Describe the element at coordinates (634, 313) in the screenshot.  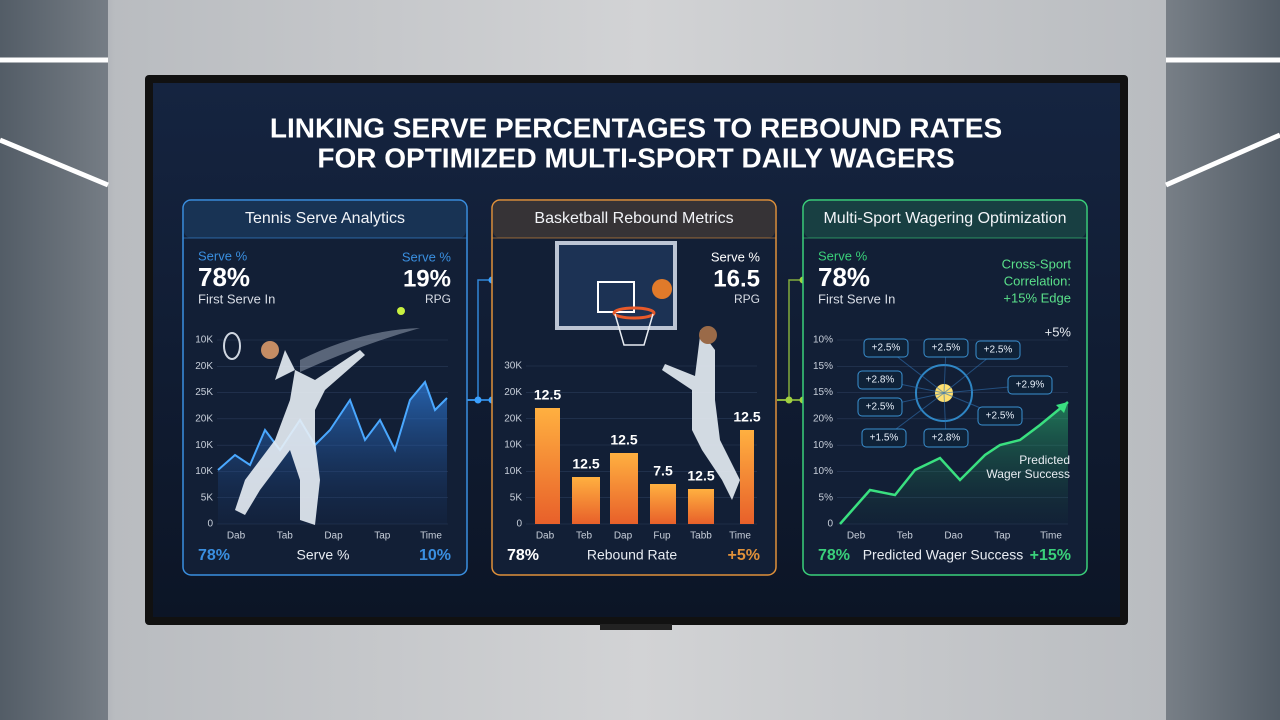
I see `hoop` at that location.